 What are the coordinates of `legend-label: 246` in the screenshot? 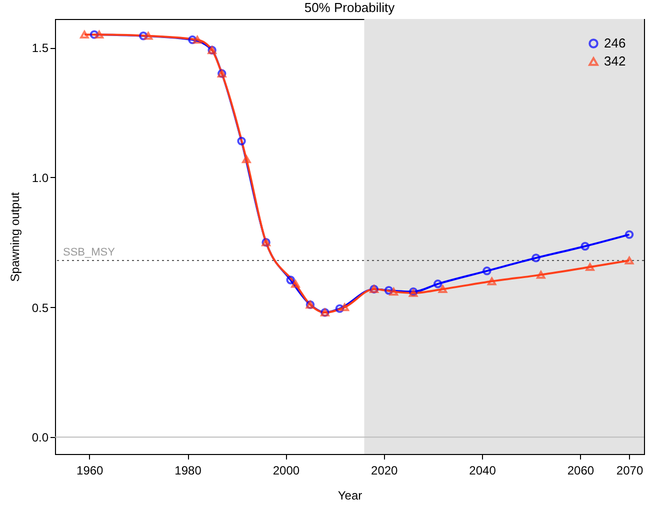 It's located at (615, 43).